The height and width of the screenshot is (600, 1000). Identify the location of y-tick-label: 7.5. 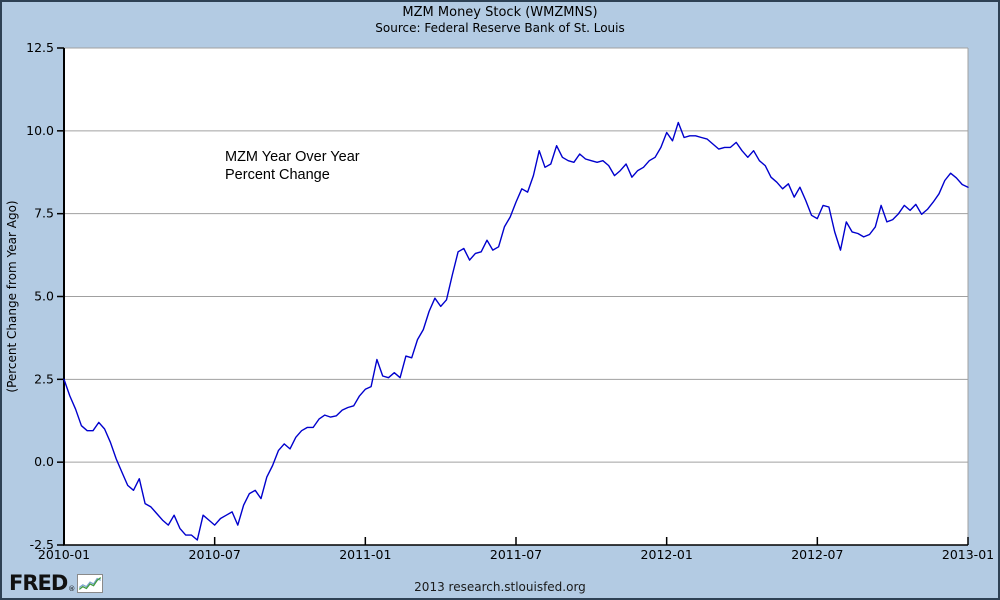
(44, 213).